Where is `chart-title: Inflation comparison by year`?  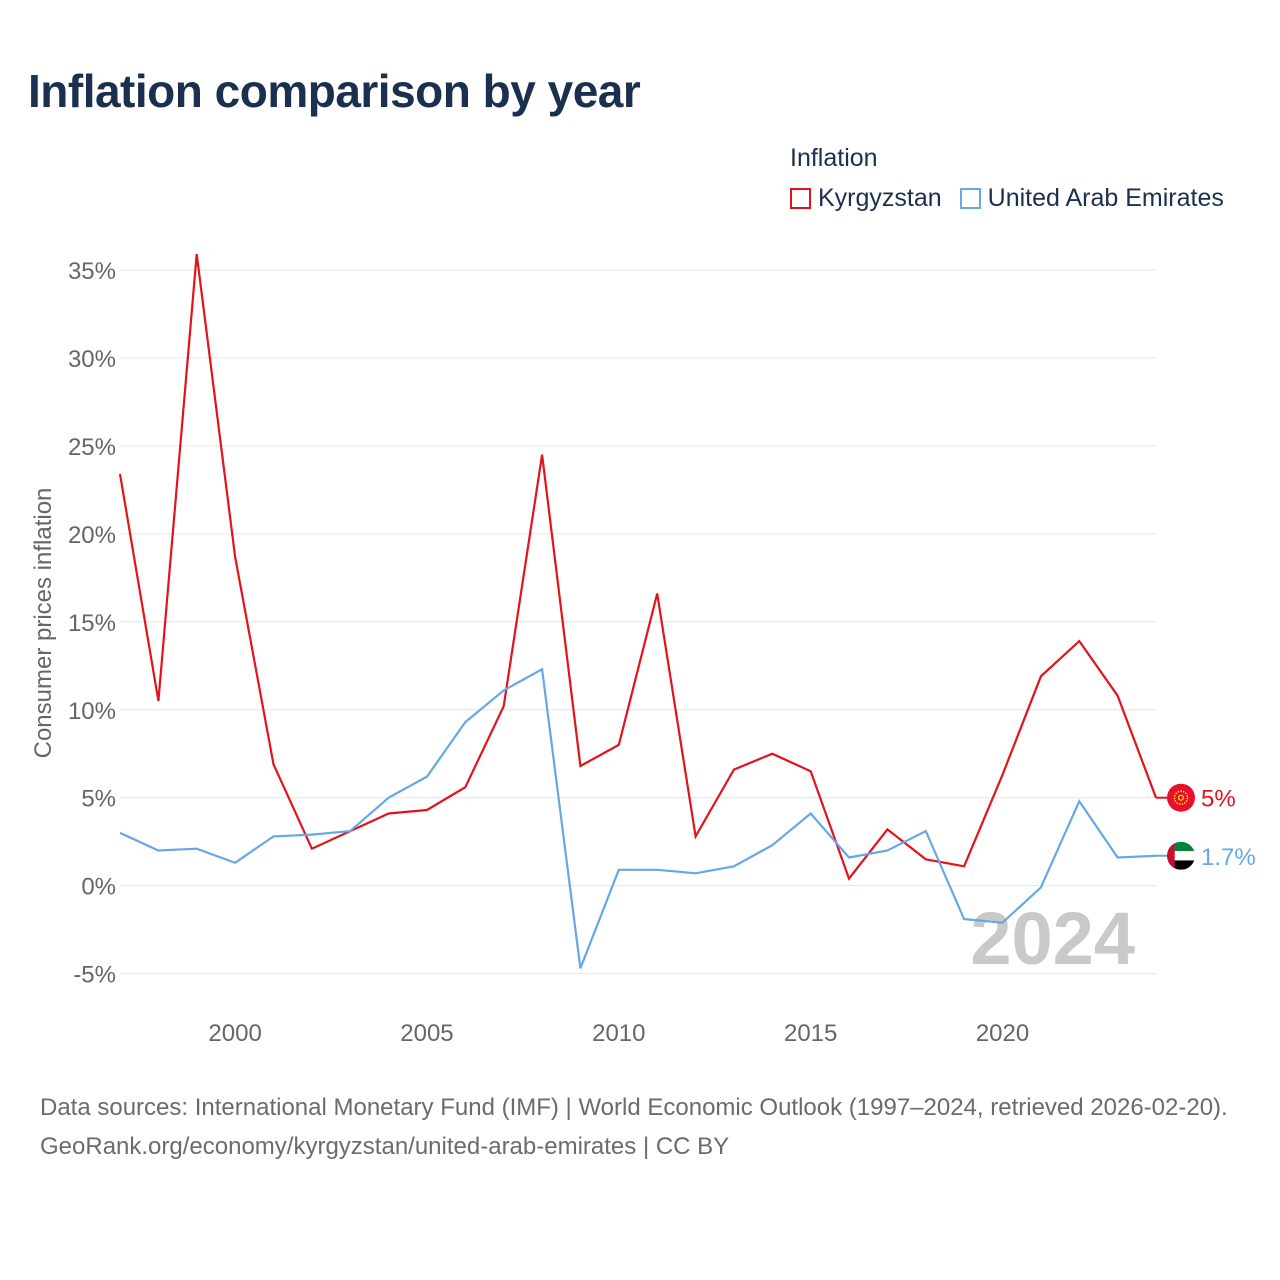
chart-title: Inflation comparison by year is located at coordinates (334, 91).